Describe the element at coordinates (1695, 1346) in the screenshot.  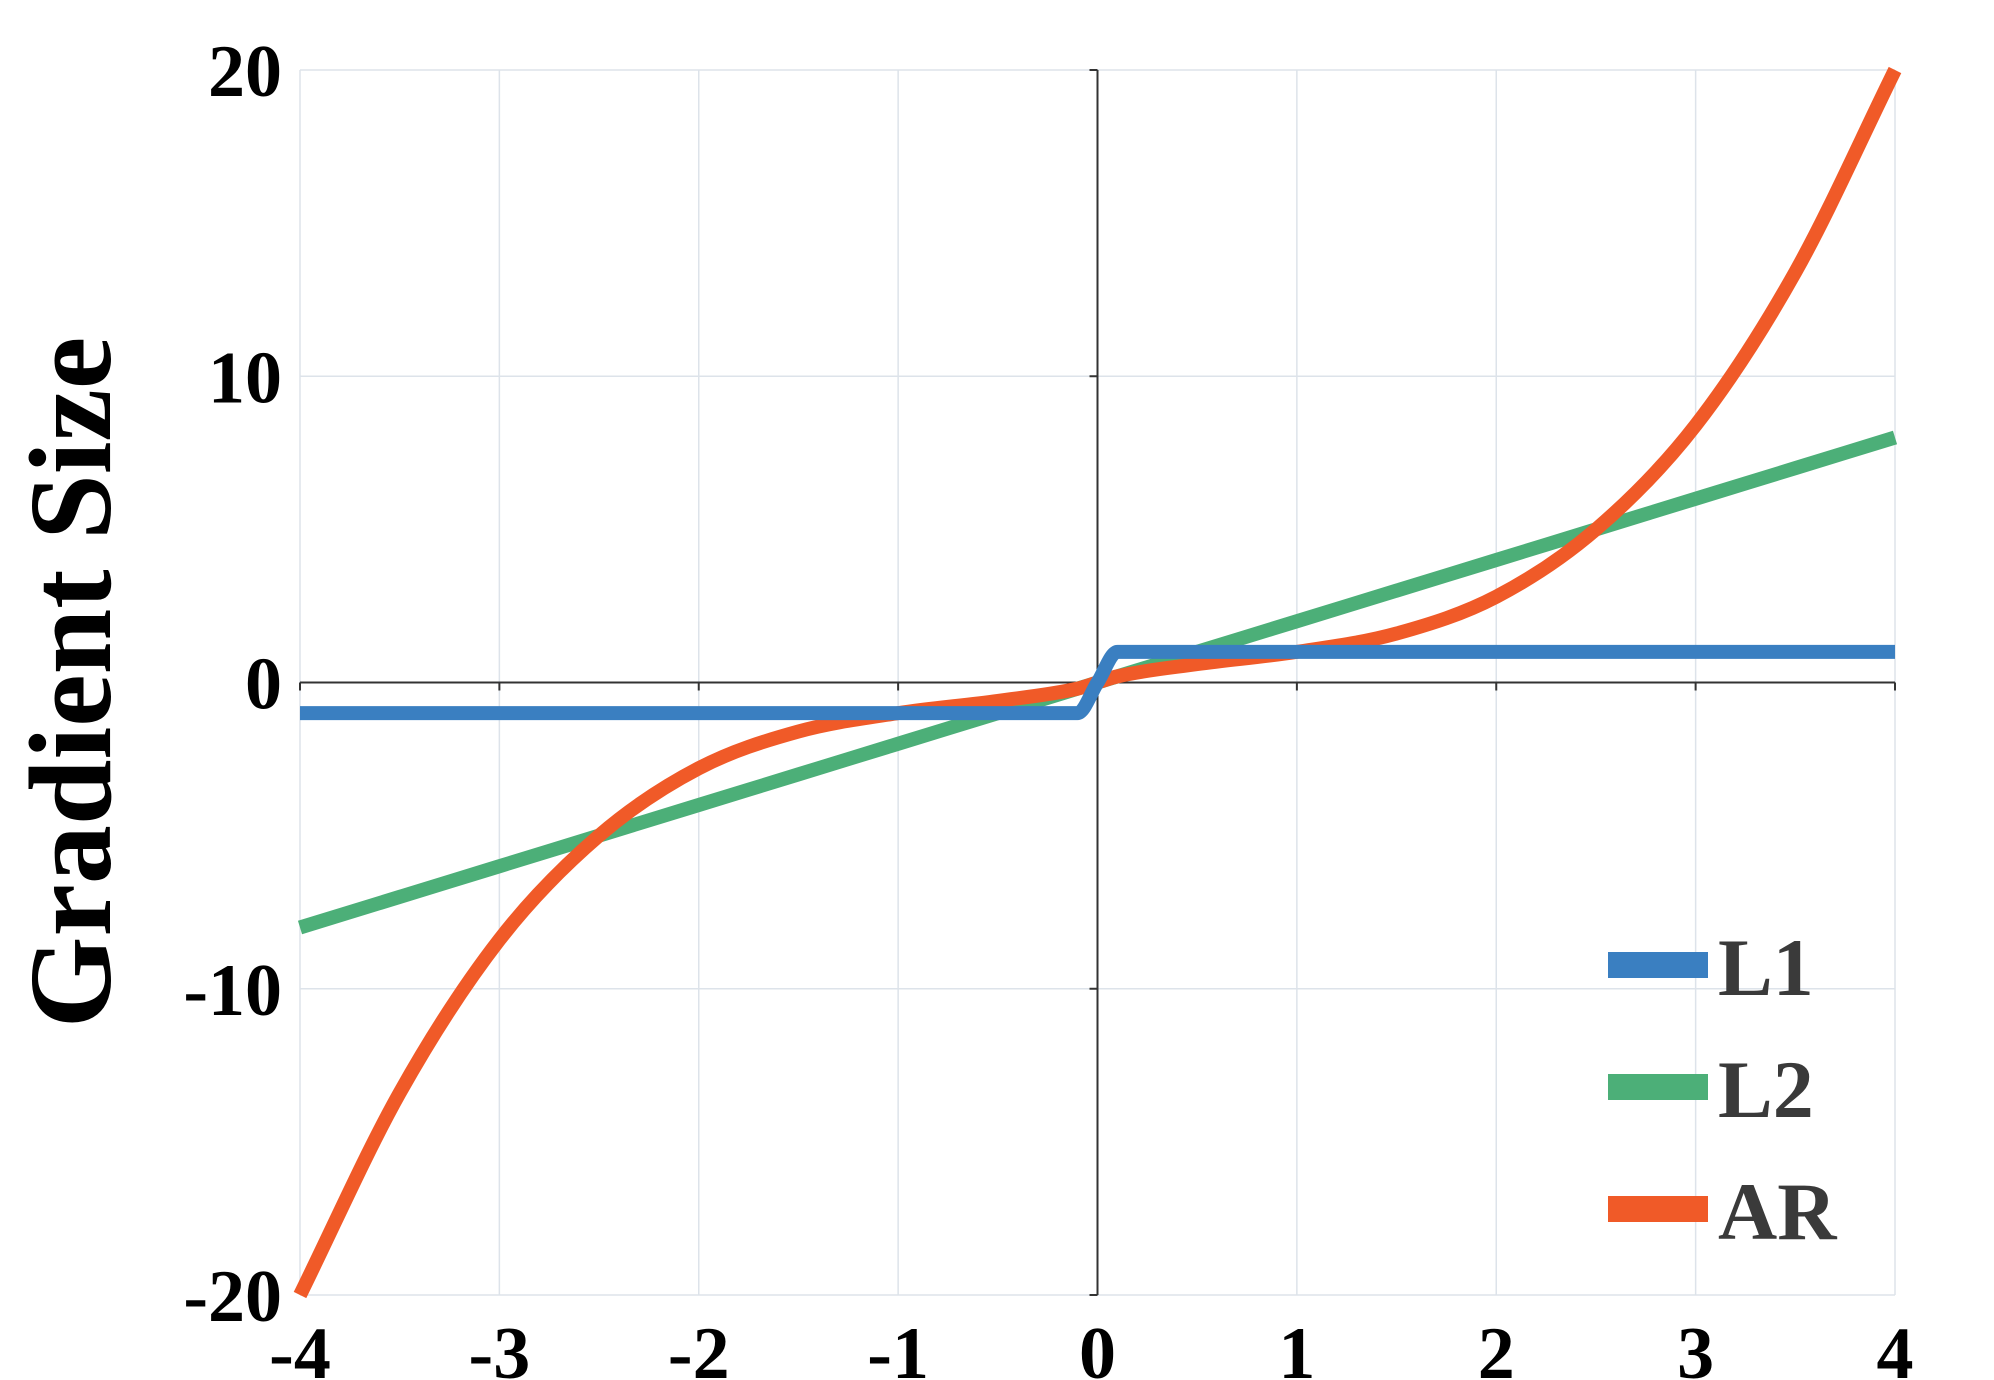
I see `x-tick-label: 3` at that location.